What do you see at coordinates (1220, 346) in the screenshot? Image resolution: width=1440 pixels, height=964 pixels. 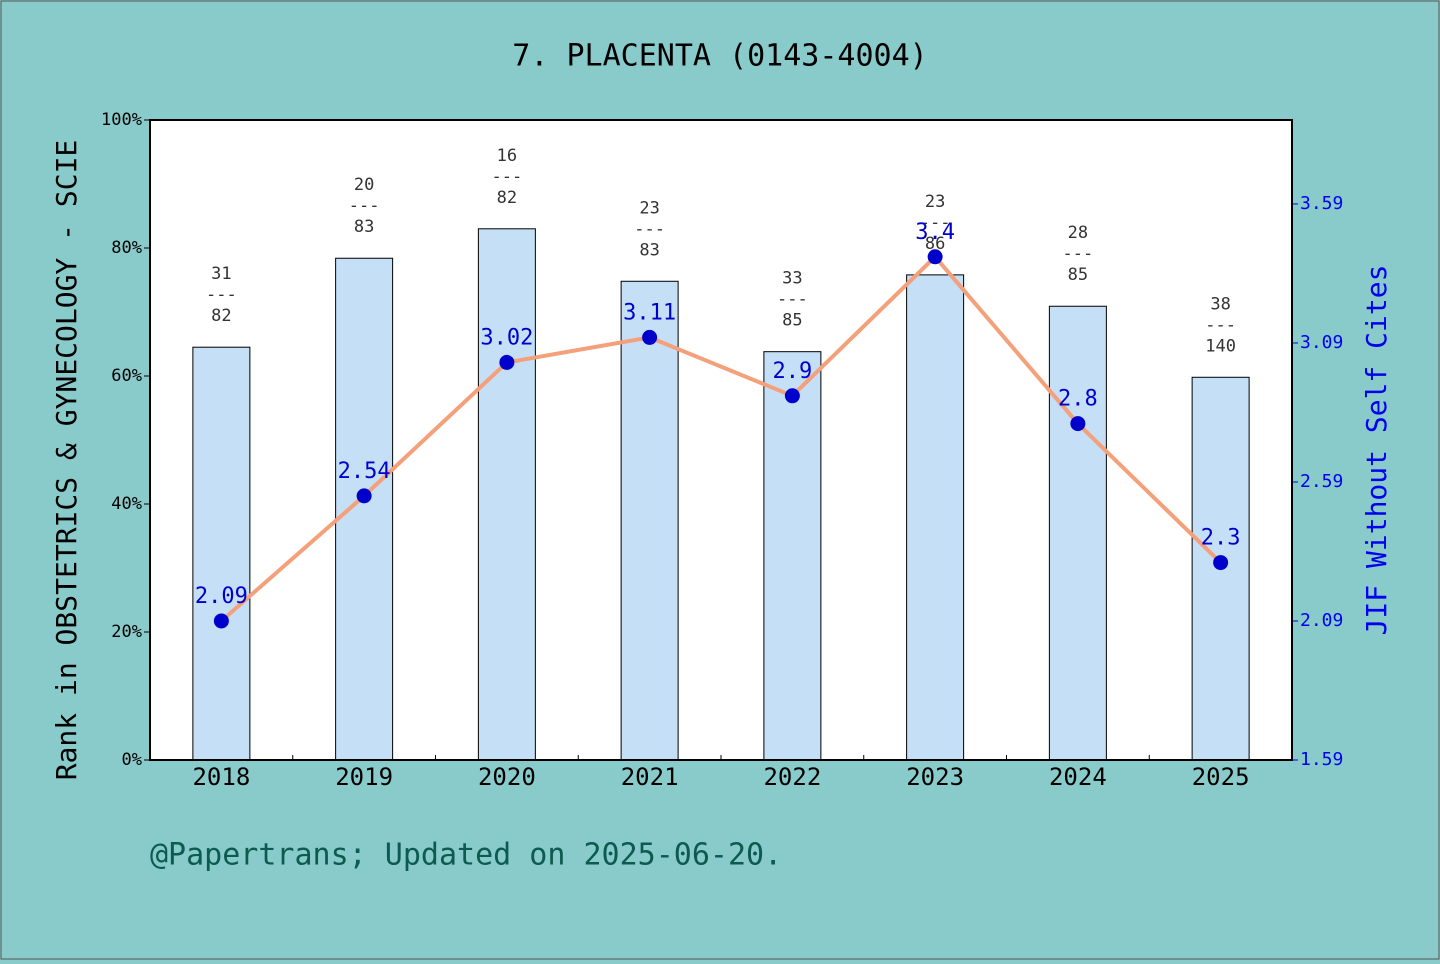 I see `total-label: 140` at bounding box center [1220, 346].